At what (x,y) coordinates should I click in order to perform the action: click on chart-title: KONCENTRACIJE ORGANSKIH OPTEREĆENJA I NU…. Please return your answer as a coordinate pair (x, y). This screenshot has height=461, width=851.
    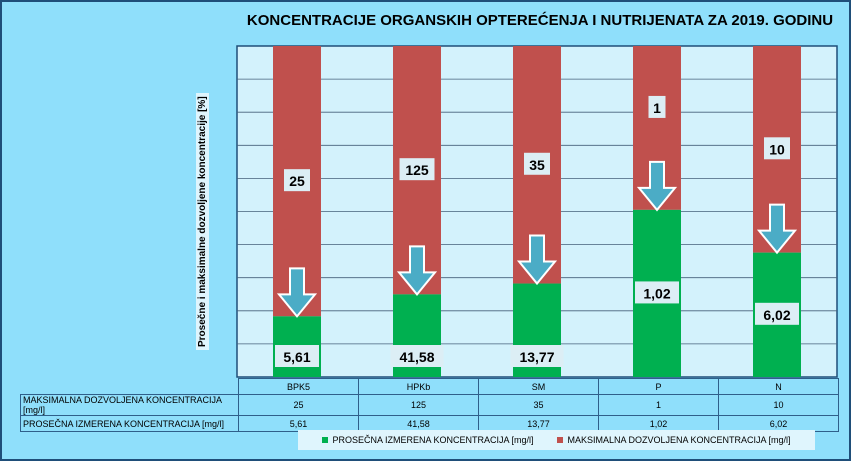
    Looking at the image, I should click on (540, 20).